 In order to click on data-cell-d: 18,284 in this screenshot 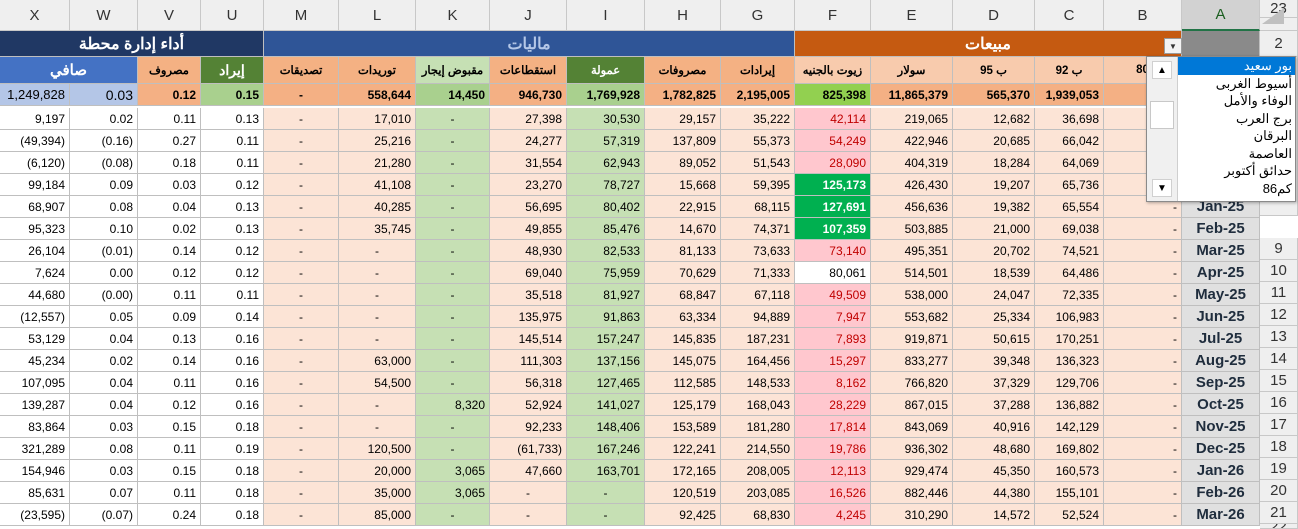, I will do `click(994, 163)`.